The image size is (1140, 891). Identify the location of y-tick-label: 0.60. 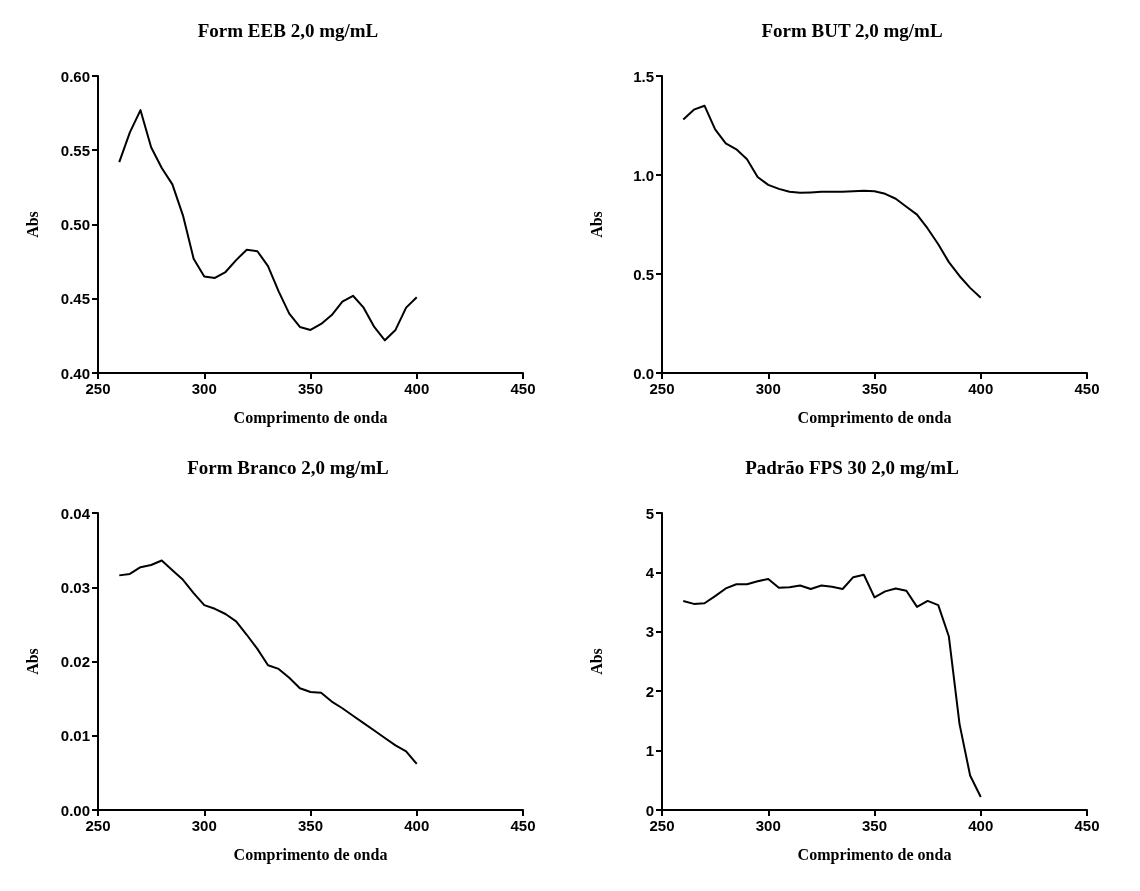
(75, 76).